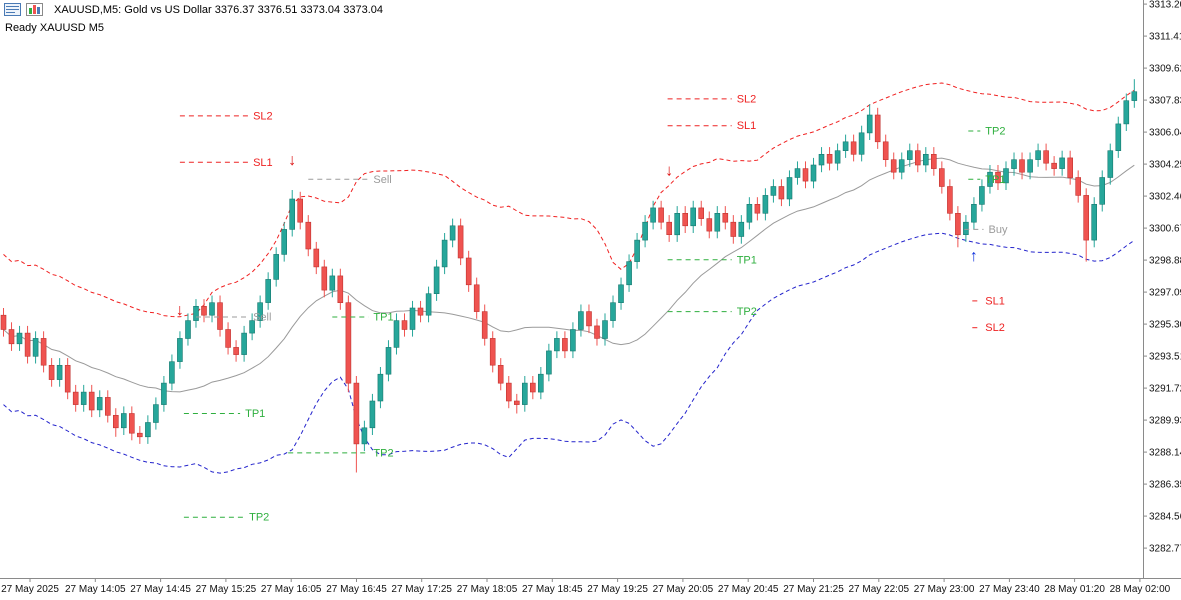 The height and width of the screenshot is (600, 1181). I want to click on price-axis-label: 3288.14, so click(1165, 453).